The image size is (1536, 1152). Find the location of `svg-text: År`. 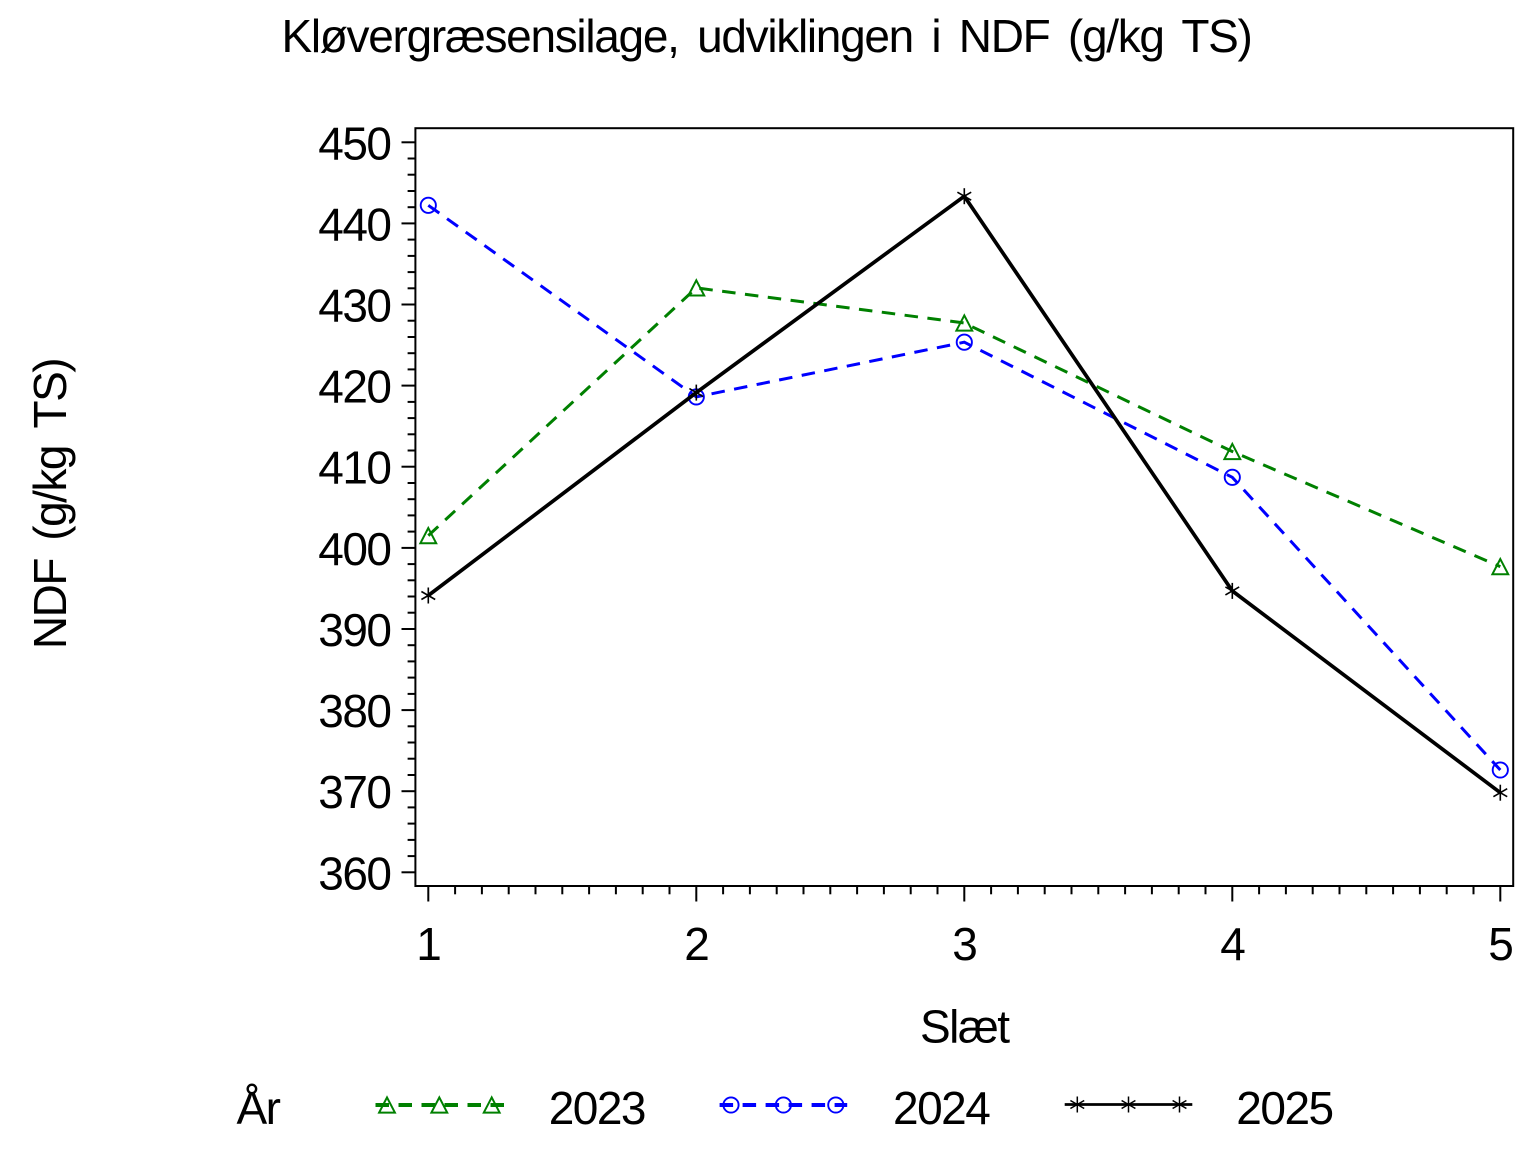

svg-text: År is located at coordinates (259, 1108).